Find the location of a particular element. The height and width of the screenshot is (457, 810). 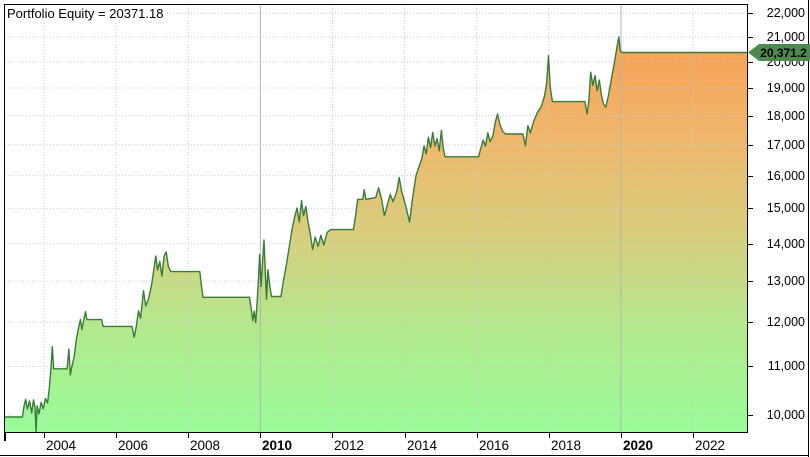

x-axis-label: 2010 is located at coordinates (277, 445).